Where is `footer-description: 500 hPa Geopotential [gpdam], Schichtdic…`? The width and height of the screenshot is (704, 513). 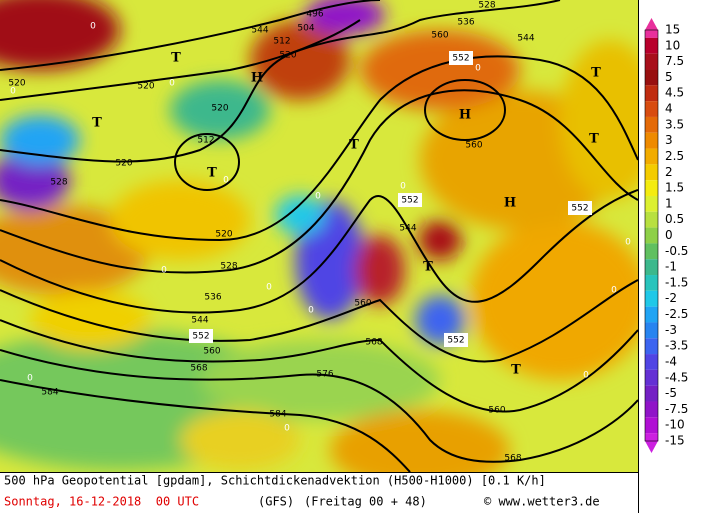
footer-description: 500 hPa Geopotential [gpdam], Schichtdic… is located at coordinates (275, 481).